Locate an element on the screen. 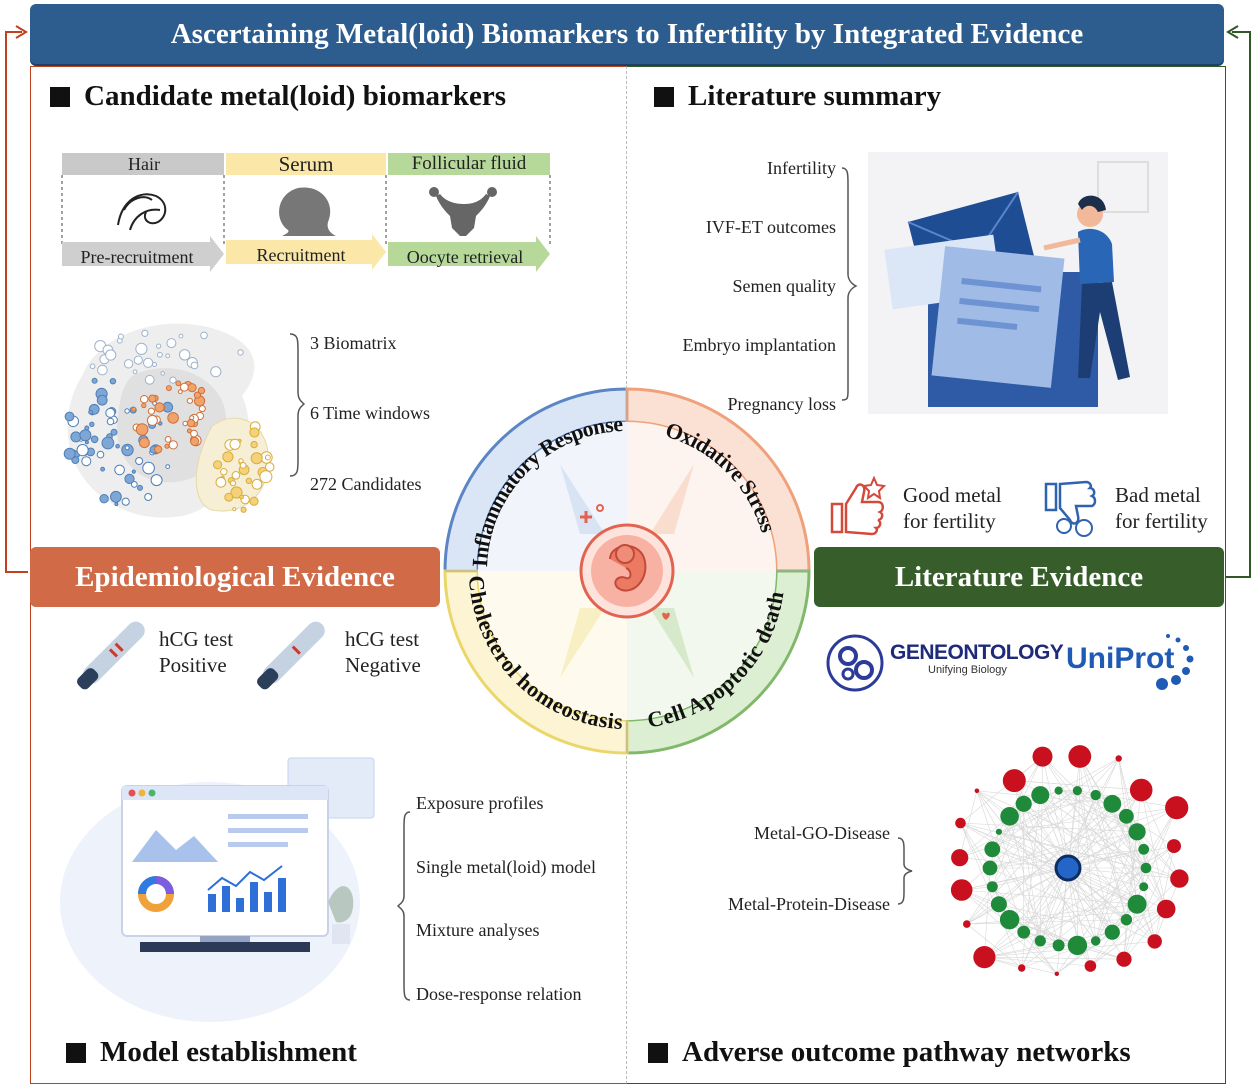  hcg-positive-test-icon is located at coordinates (111, 655).